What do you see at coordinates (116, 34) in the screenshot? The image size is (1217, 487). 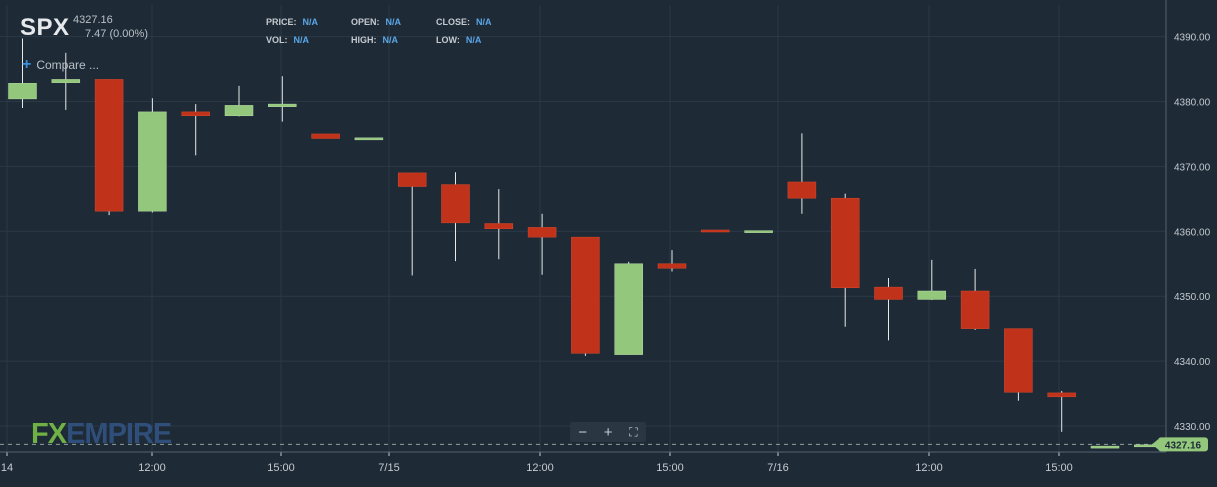 I see `price-change: 7.47 (0.00%)` at bounding box center [116, 34].